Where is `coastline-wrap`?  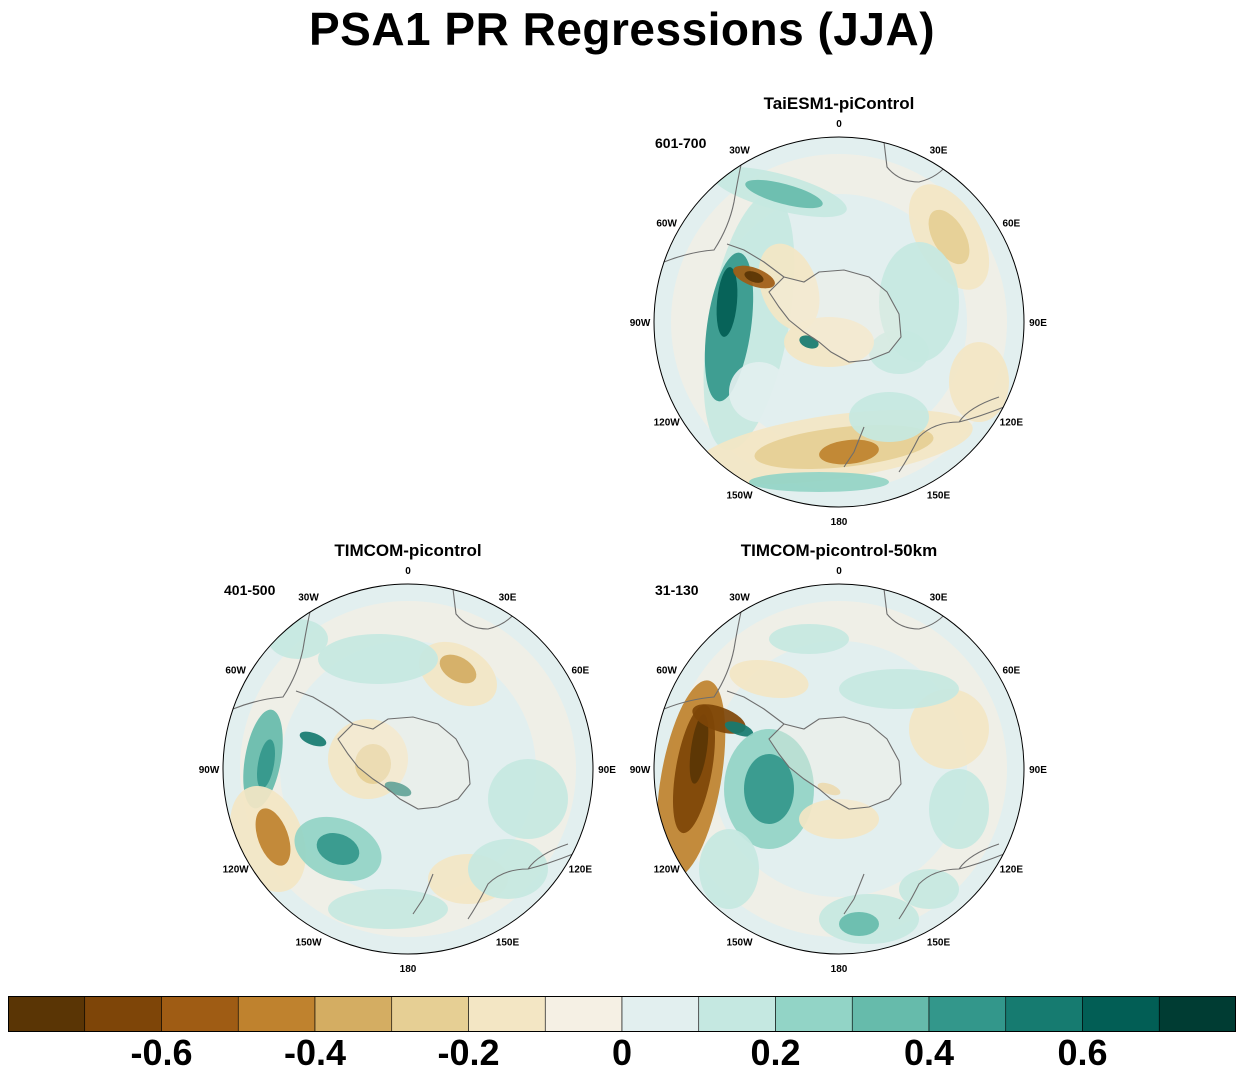
coastline-wrap is located at coordinates (403, 754).